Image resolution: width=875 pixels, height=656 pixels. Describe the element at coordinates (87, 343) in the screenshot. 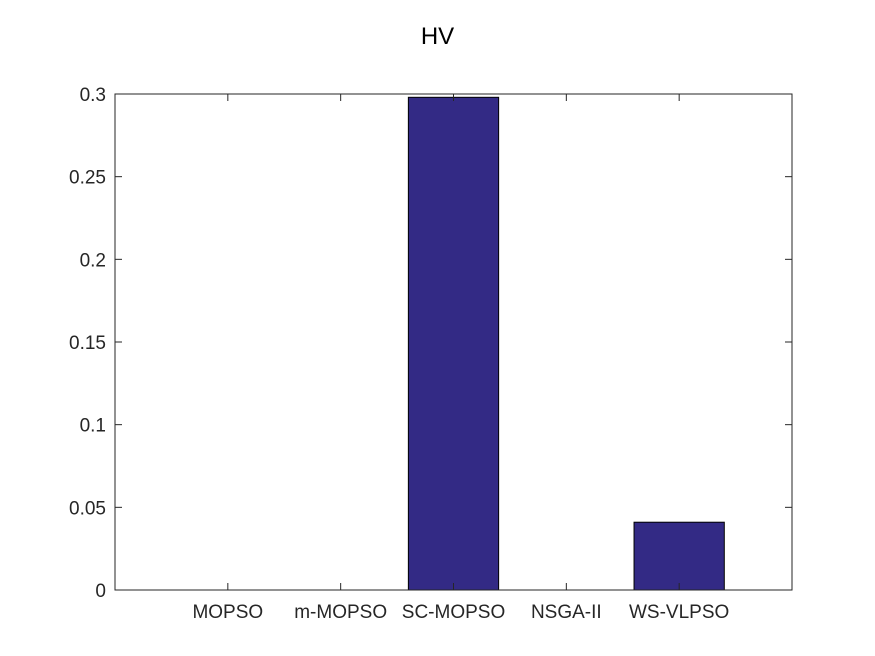

I see `y-tick-label: 0.15` at that location.